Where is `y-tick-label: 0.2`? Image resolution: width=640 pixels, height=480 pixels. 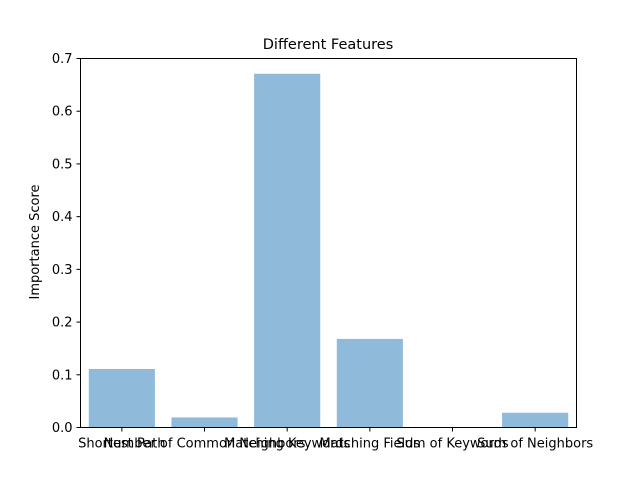
y-tick-label: 0.2 is located at coordinates (62, 323).